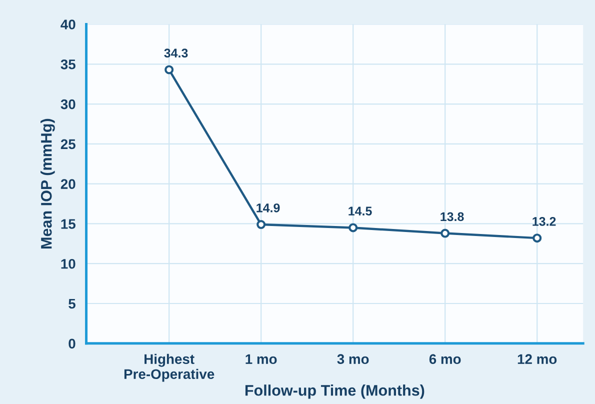 This screenshot has height=404, width=595. I want to click on x-tick-label: 12 mo, so click(537, 359).